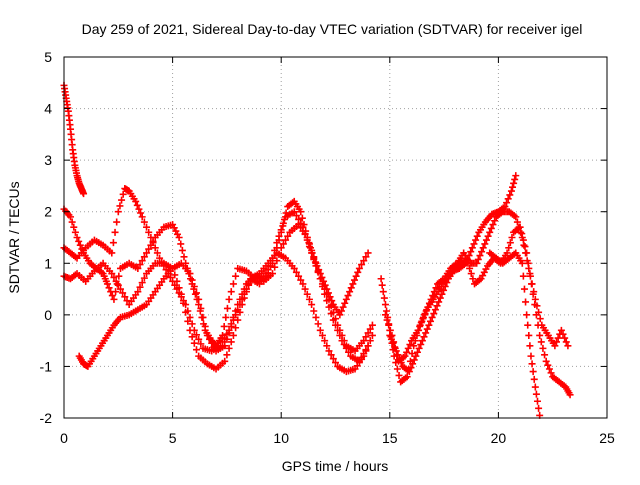 Image resolution: width=640 pixels, height=485 pixels. What do you see at coordinates (48, 212) in the screenshot?
I see `y-tick-label: 2` at bounding box center [48, 212].